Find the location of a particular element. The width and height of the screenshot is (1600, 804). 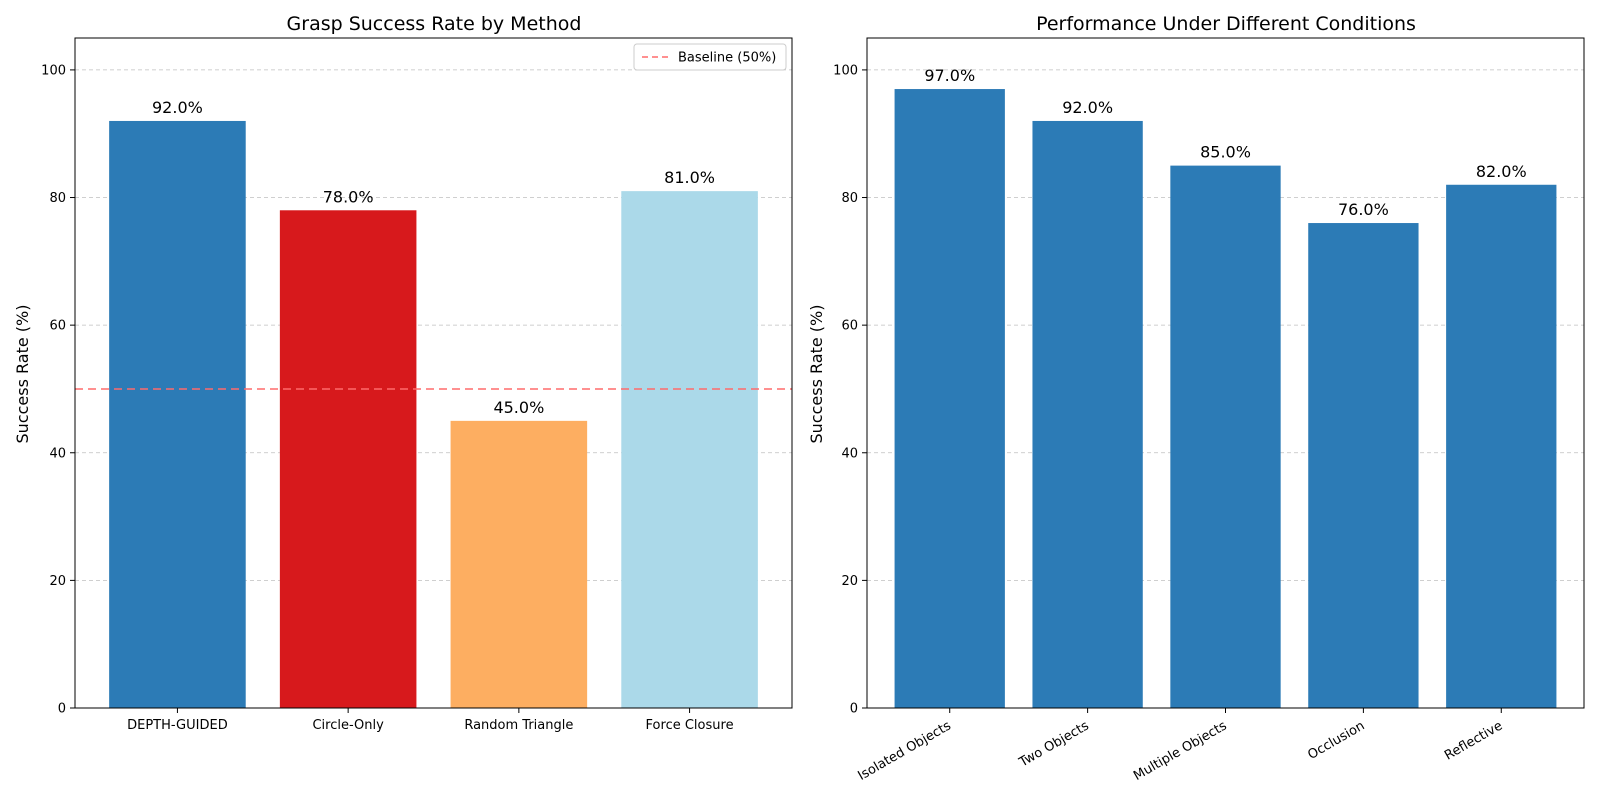

x-tick-label: Circle-Only is located at coordinates (348, 725).